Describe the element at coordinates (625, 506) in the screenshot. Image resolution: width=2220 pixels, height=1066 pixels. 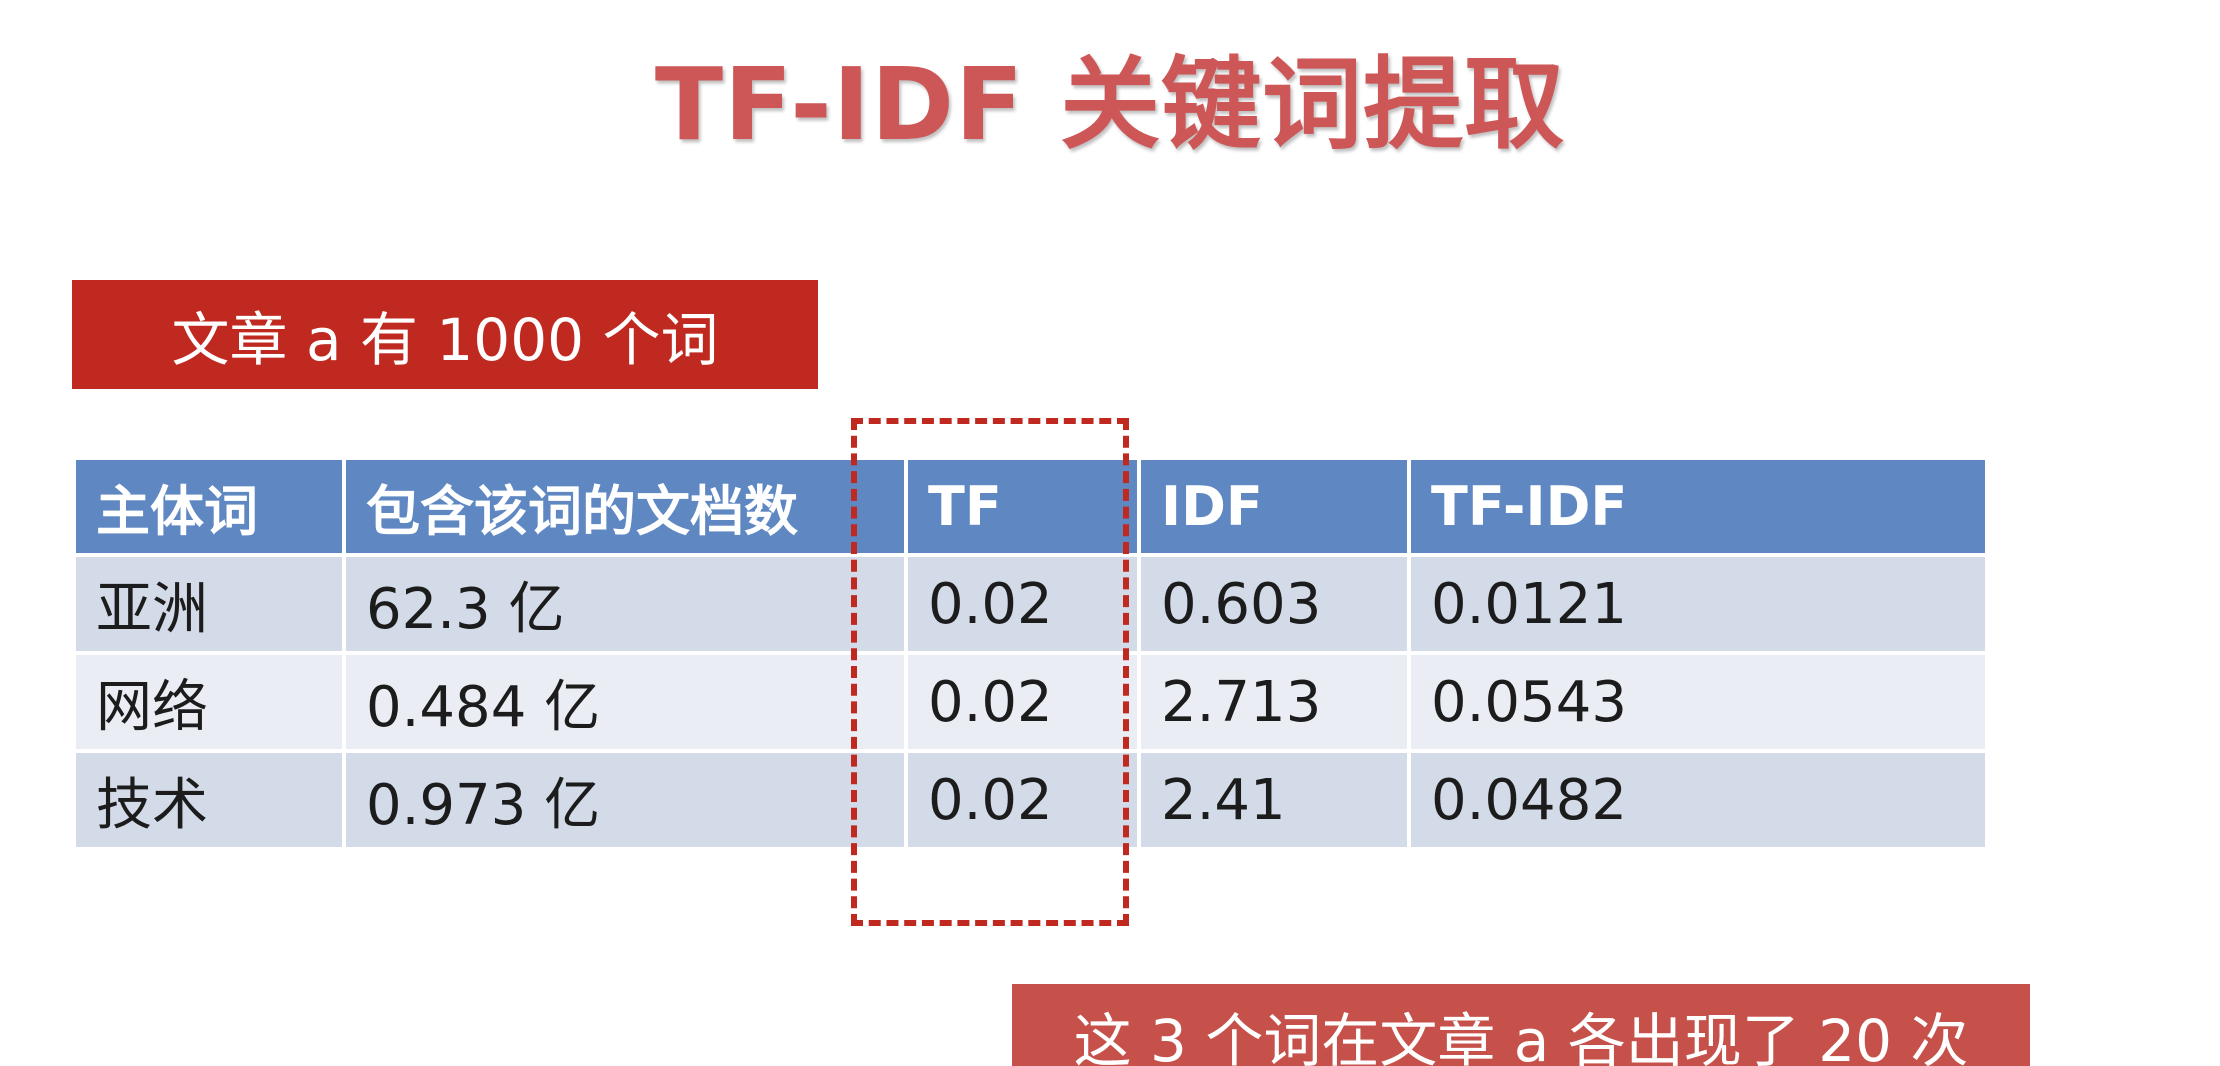
I see `header-doc-count: 包含该词的文档数` at that location.